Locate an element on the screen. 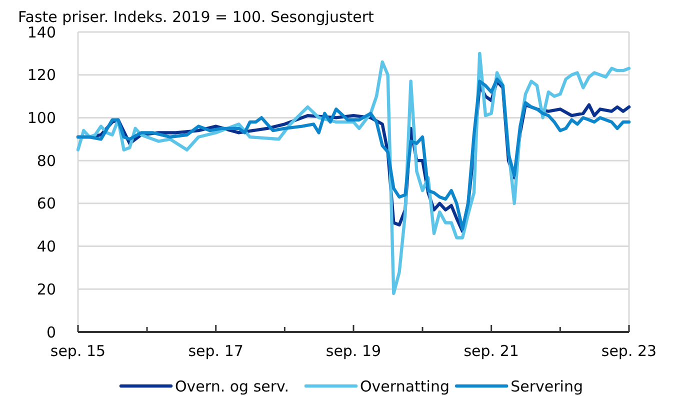 Image resolution: width=676 pixels, height=407 pixels. legend-label: Overn. og serv. is located at coordinates (232, 386).